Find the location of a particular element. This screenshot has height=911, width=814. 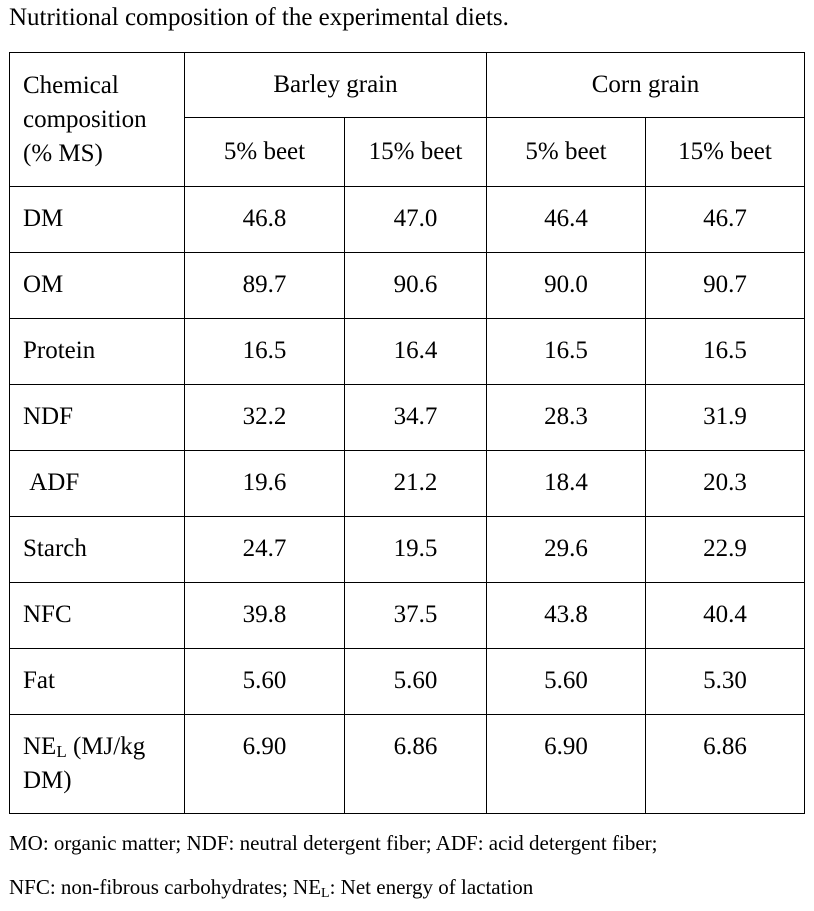

value-cell: 89.7 is located at coordinates (264, 285).